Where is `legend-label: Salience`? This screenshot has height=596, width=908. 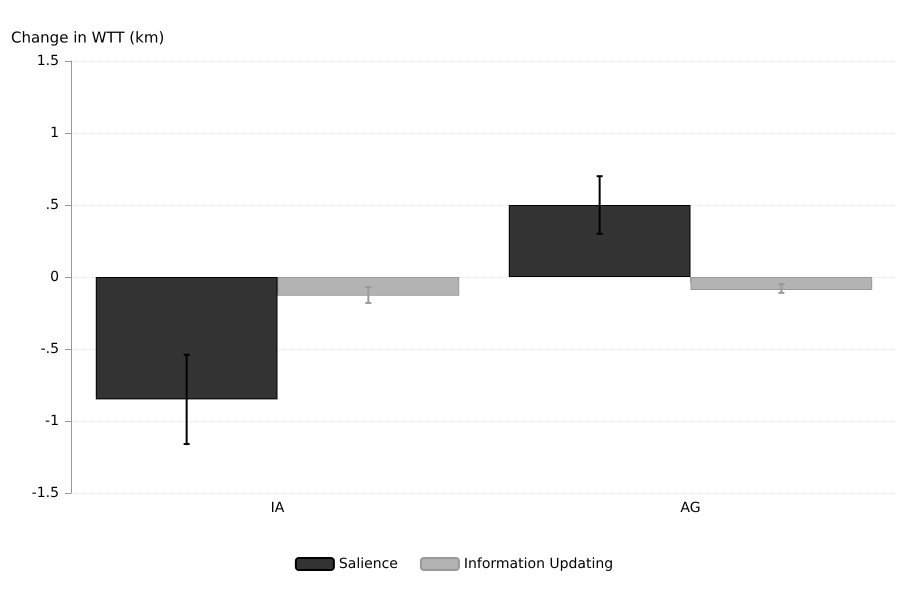
legend-label: Salience is located at coordinates (368, 564).